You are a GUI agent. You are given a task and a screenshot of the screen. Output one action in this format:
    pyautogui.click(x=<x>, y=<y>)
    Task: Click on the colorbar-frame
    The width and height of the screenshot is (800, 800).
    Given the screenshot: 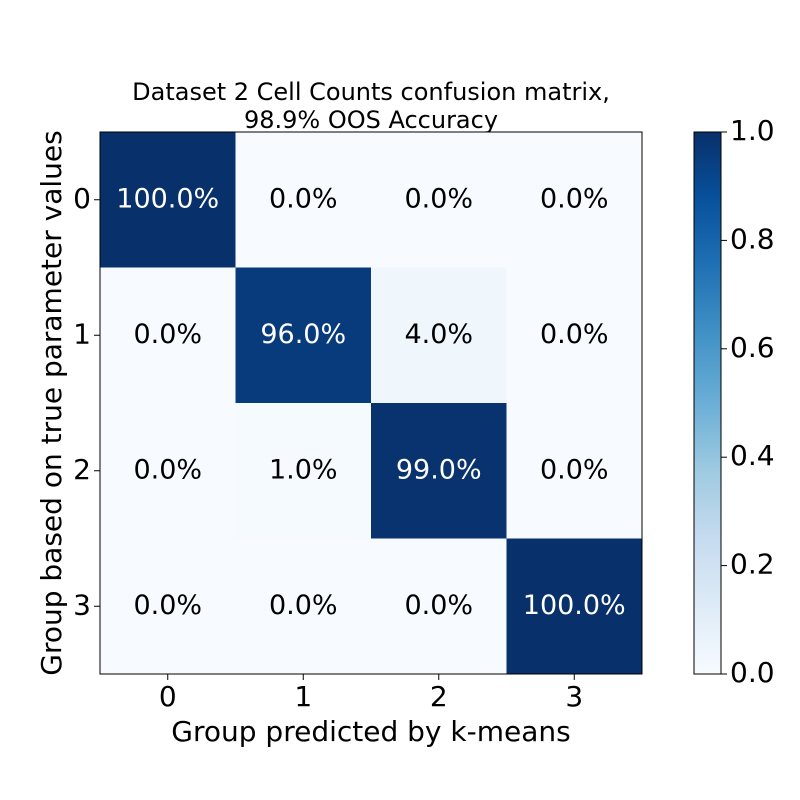 What is the action you would take?
    pyautogui.click(x=707, y=403)
    